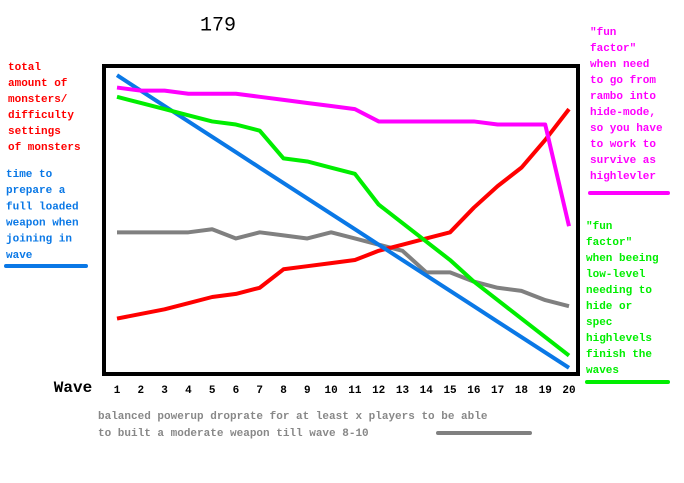 The width and height of the screenshot is (684, 483). Describe the element at coordinates (117, 391) in the screenshot. I see `x-tick-label: 1` at that location.